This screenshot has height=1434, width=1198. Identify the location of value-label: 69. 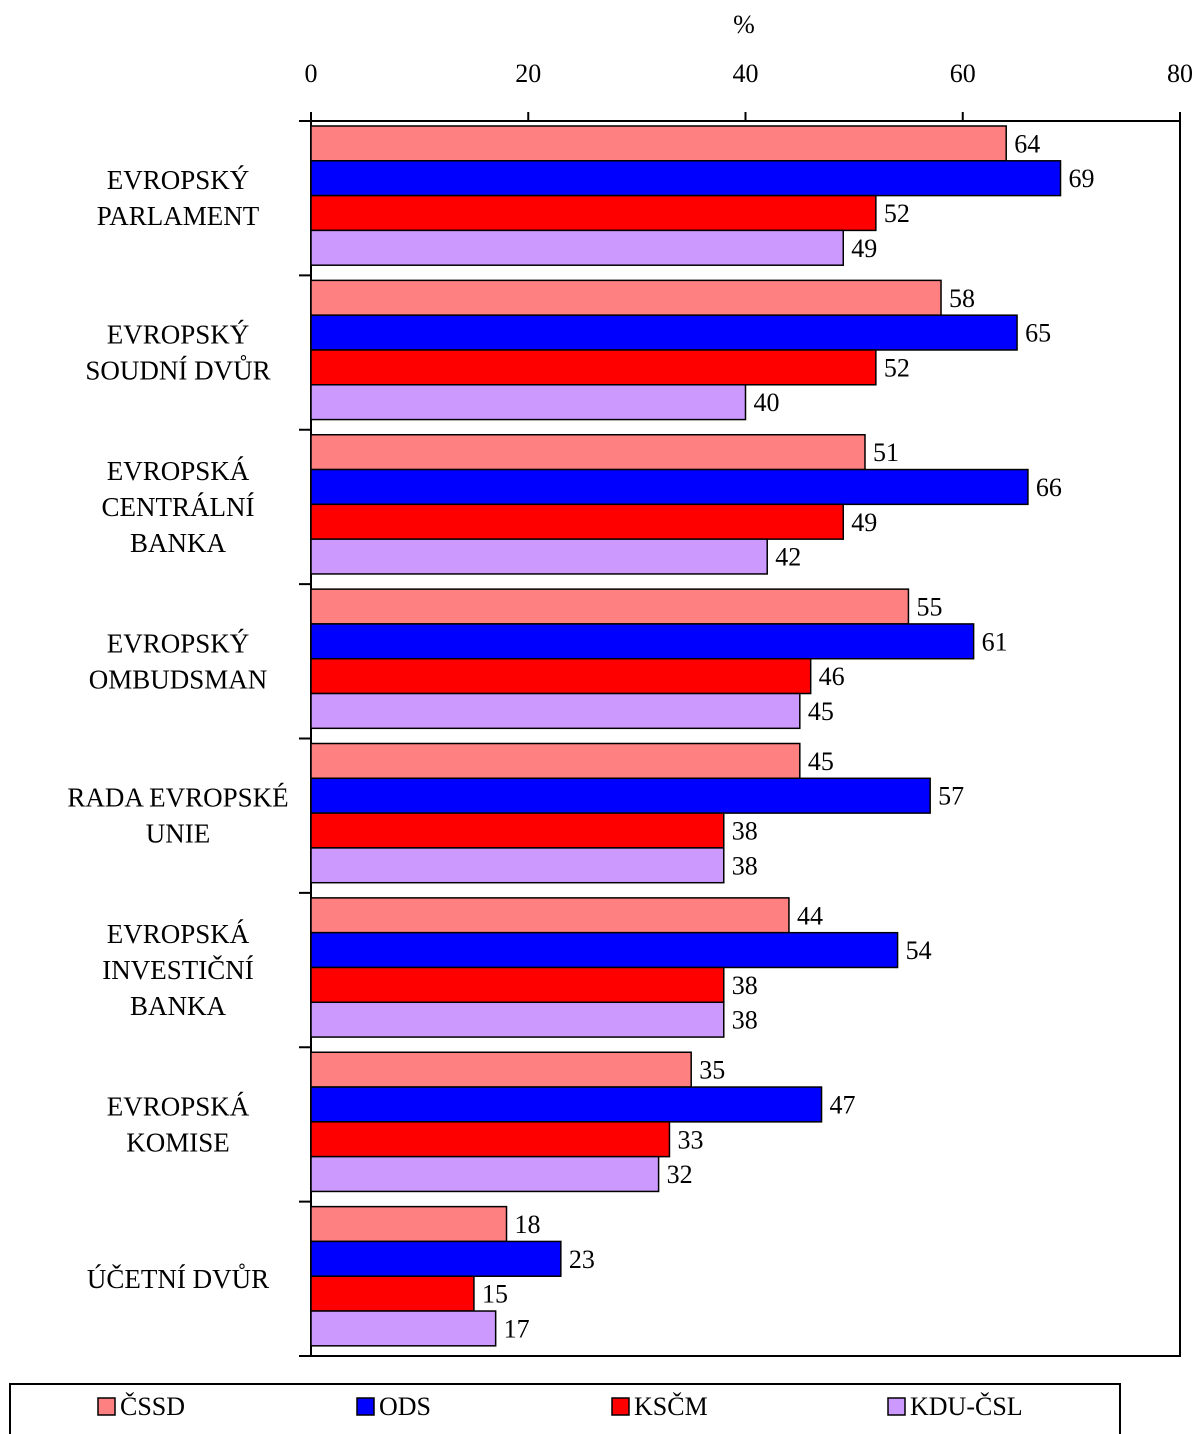
(1082, 178).